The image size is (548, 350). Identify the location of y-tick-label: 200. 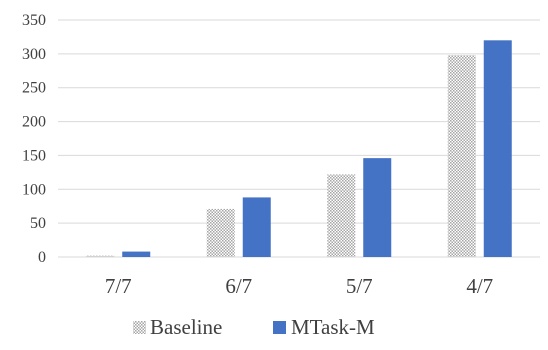
(34, 122).